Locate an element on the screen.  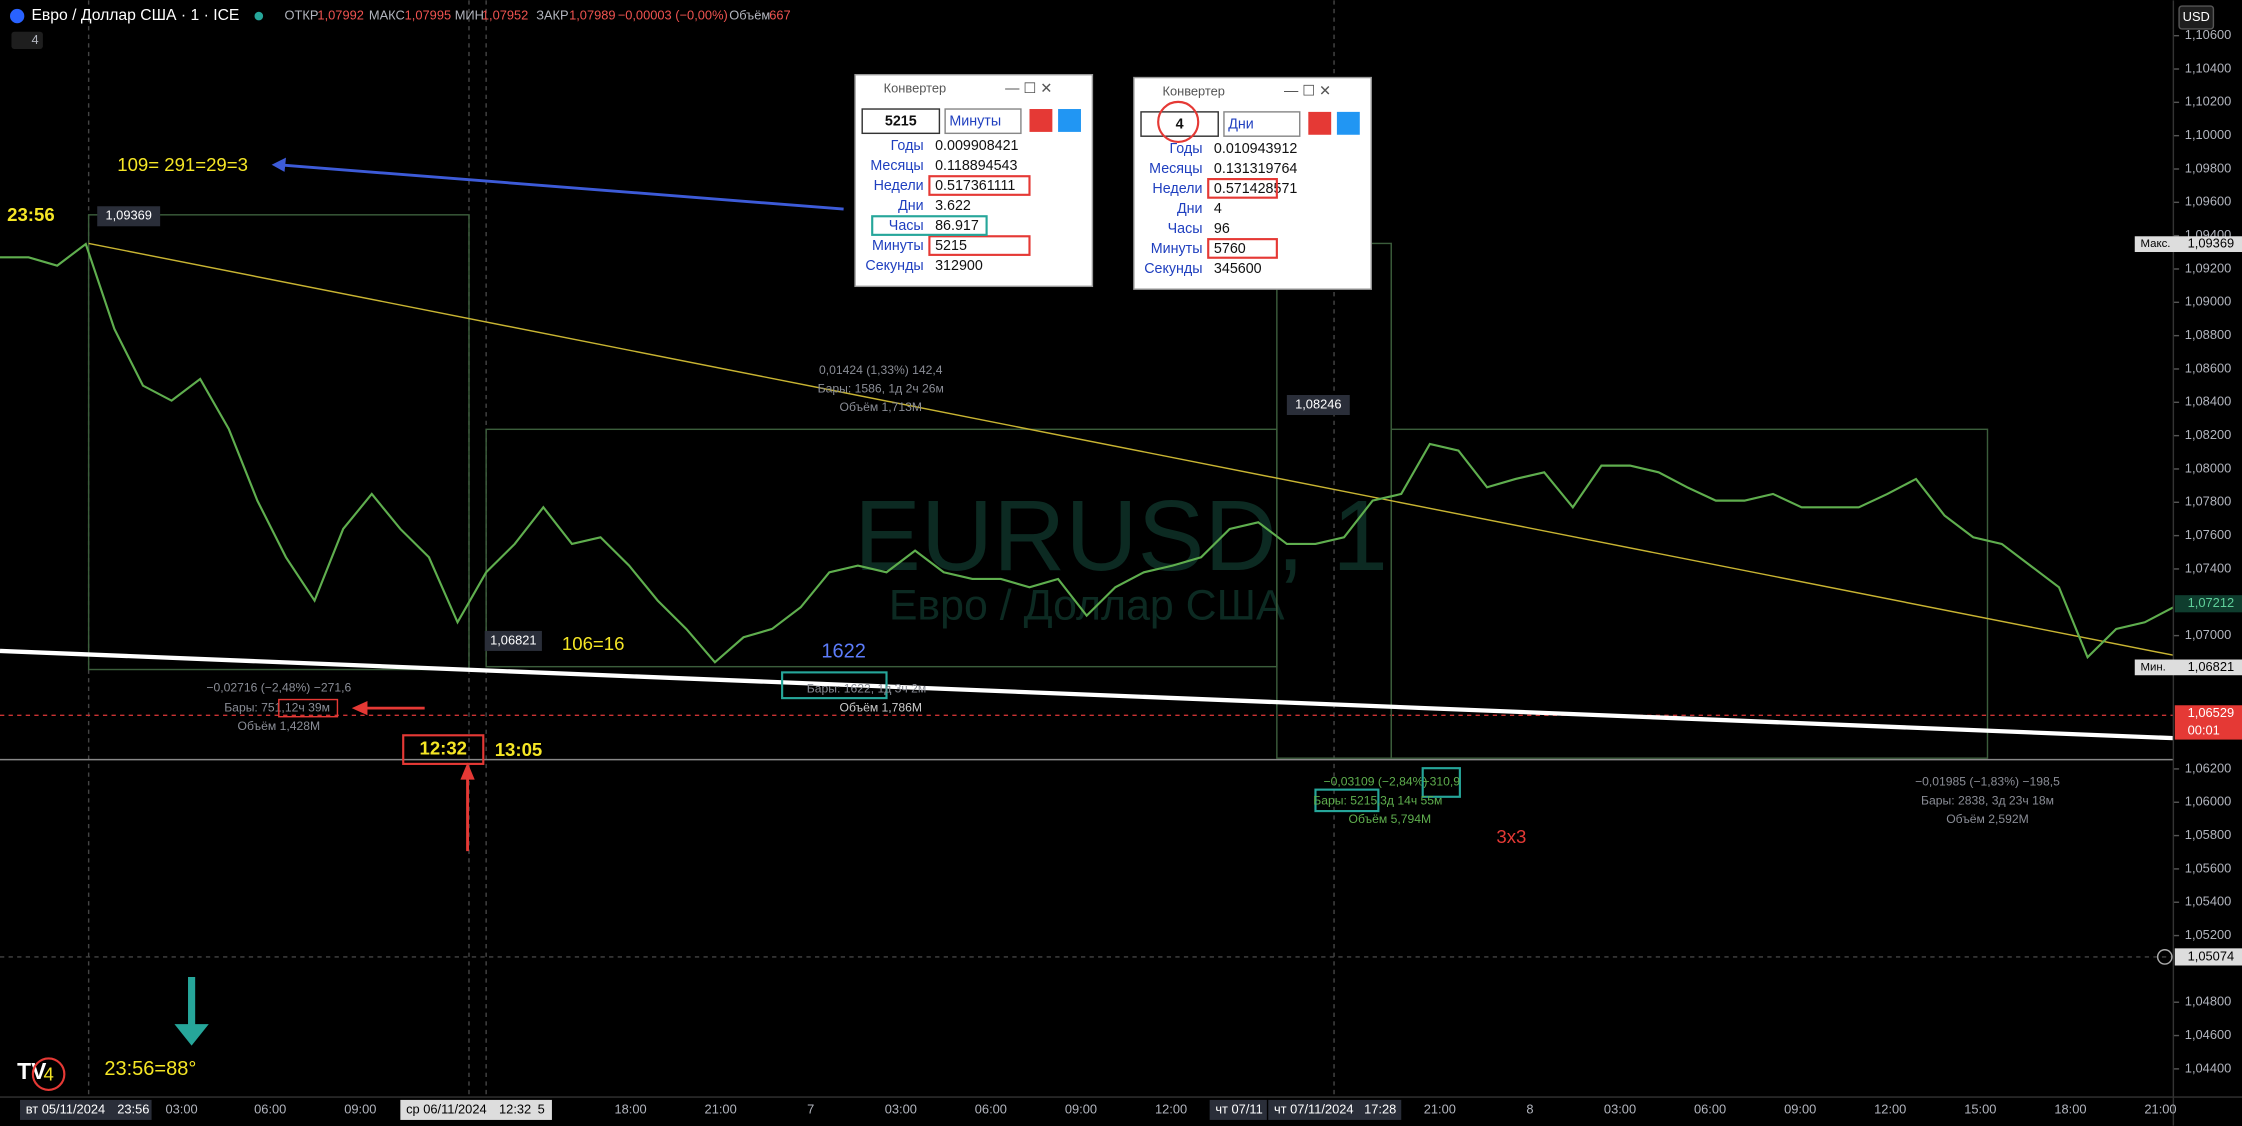
currency-button is located at coordinates (2196, 17).